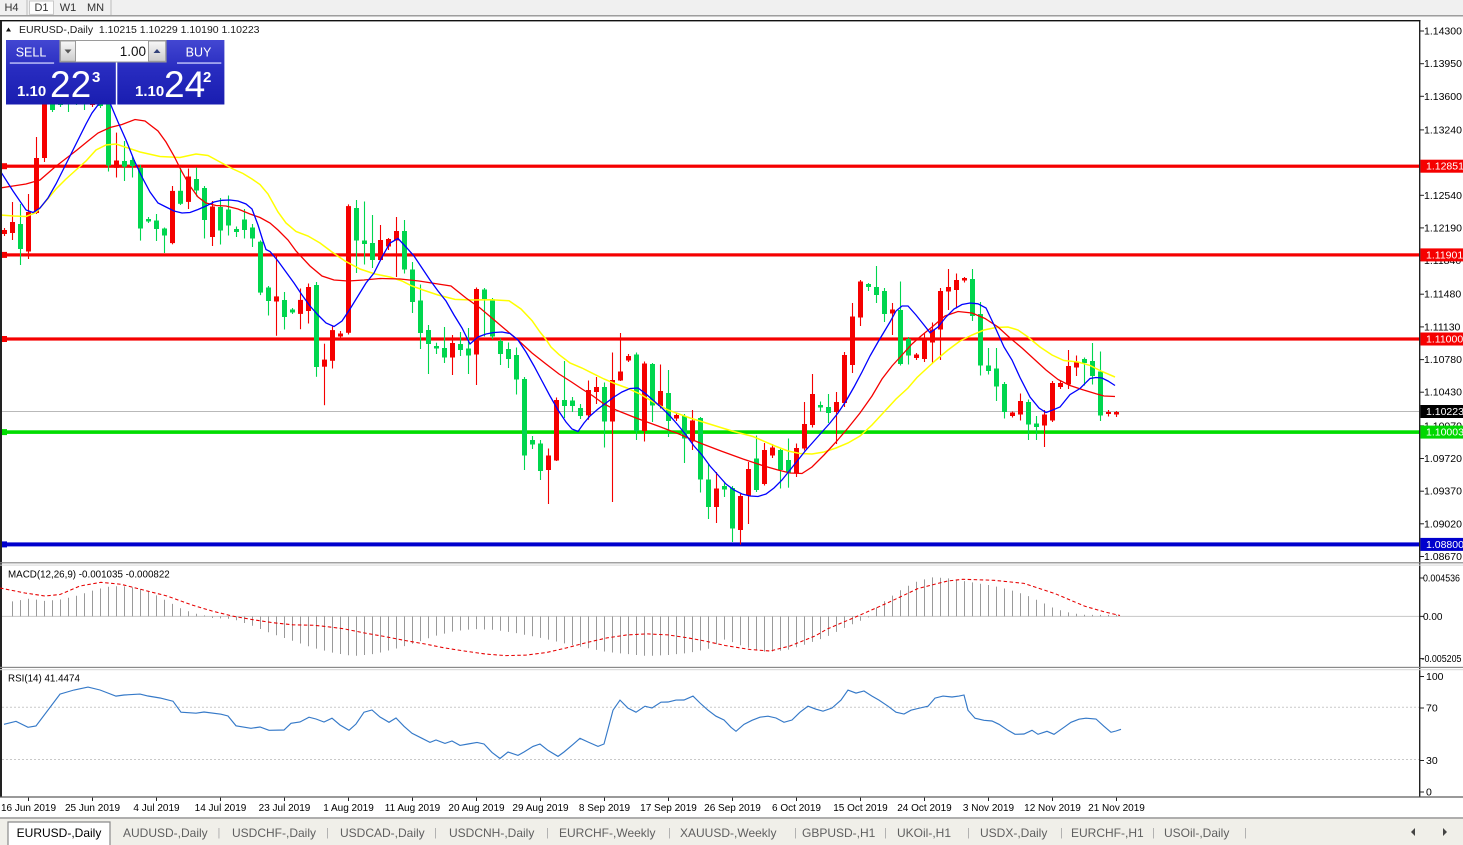 Image resolution: width=1463 pixels, height=845 pixels. I want to click on svg-text: 1.14300, so click(1443, 32).